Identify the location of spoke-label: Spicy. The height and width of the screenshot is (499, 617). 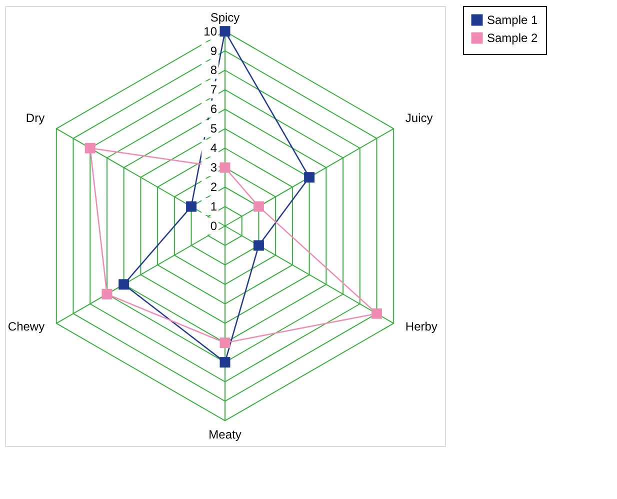
(225, 17).